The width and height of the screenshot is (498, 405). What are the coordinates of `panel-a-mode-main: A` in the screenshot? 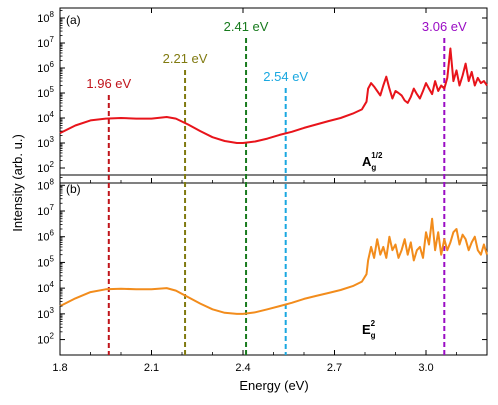 It's located at (367, 161).